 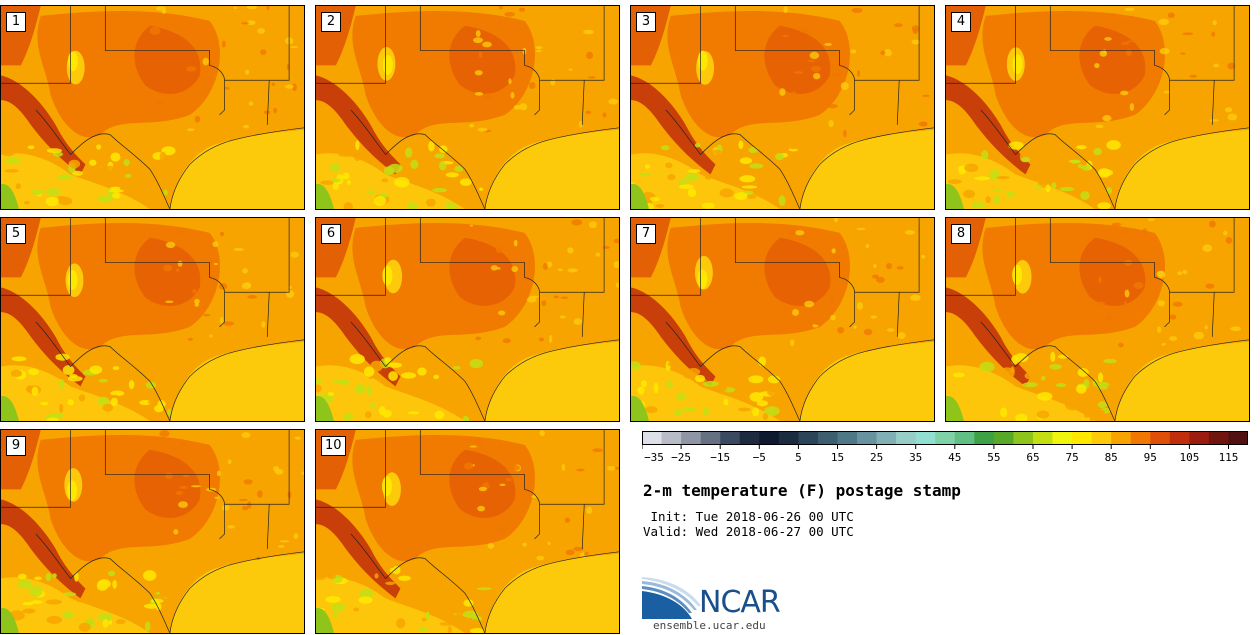 I want to click on map-panel-4: 4, so click(x=1097, y=107).